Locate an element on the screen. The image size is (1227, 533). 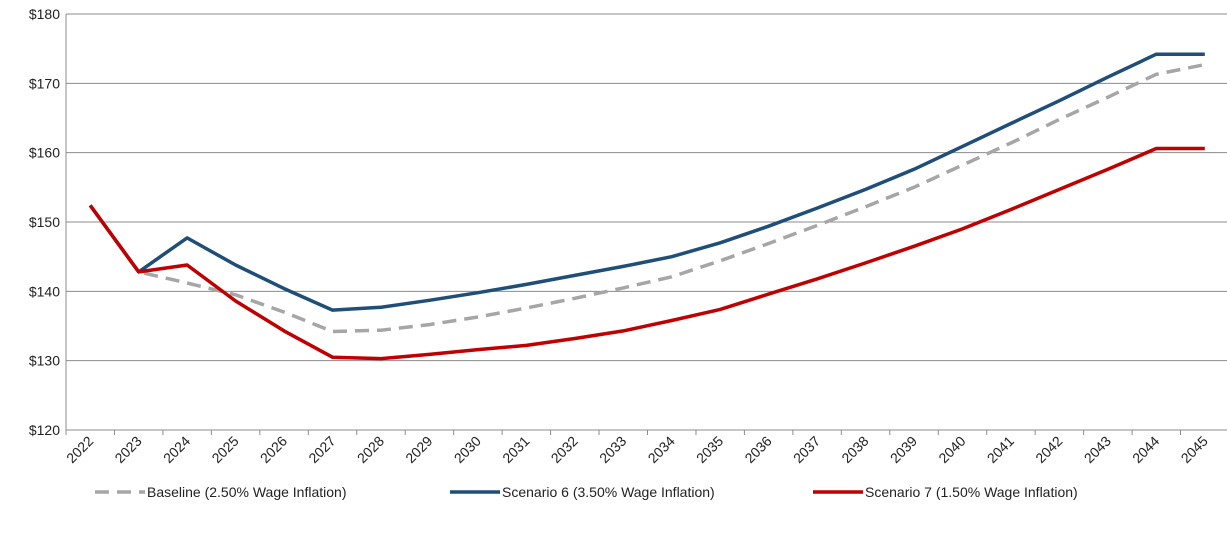
y-tick-label: $130 is located at coordinates (44, 361).